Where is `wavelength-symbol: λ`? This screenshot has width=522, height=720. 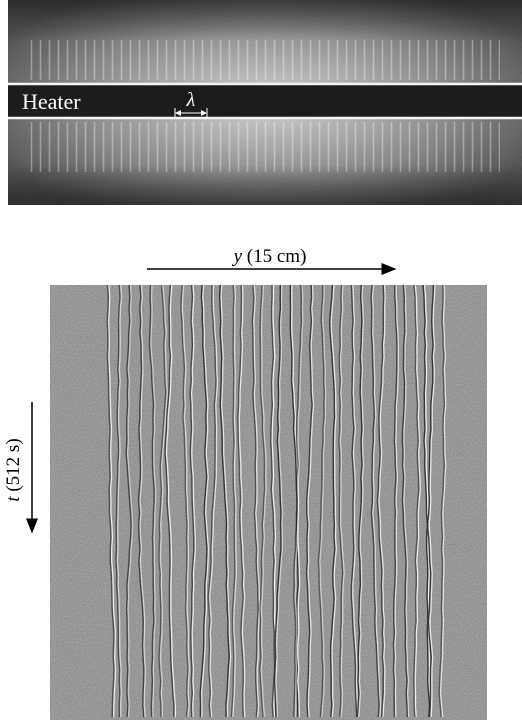
wavelength-symbol: λ is located at coordinates (191, 100).